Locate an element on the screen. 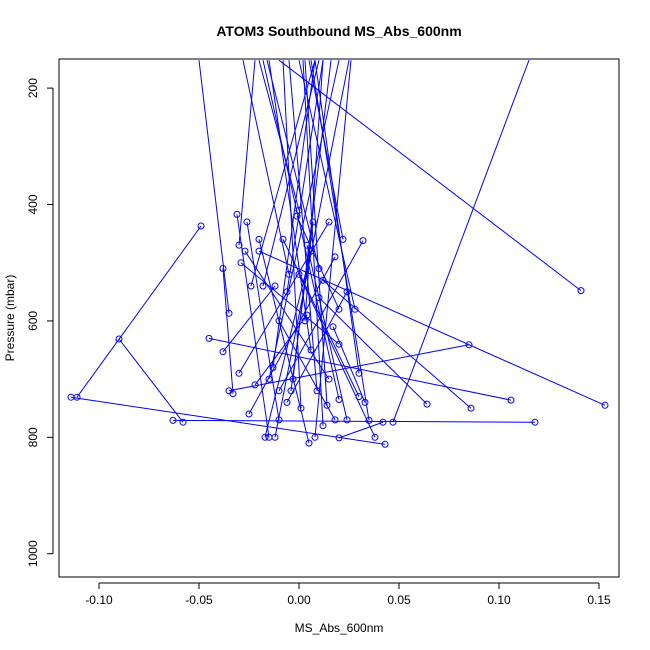  chart-title: ATOM3 Southbound MS_Abs_600nm is located at coordinates (338, 31).